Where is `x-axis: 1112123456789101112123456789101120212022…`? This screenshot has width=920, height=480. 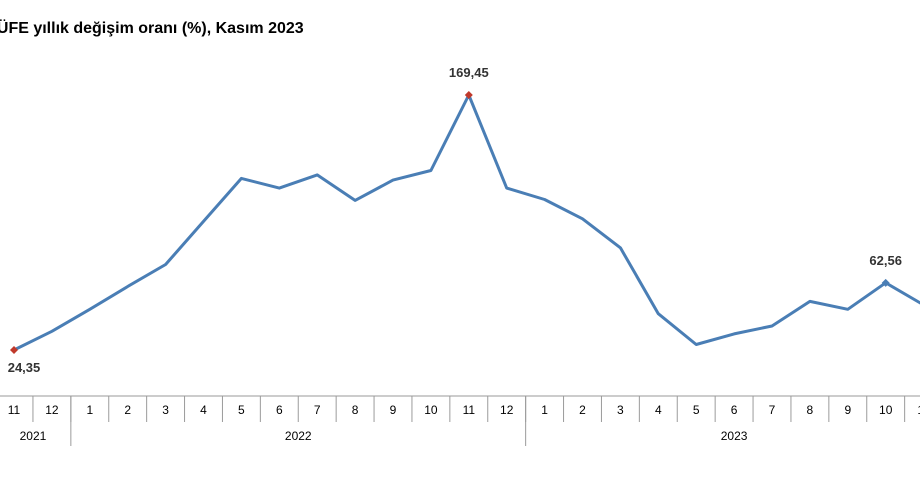
x-axis: 1112123456789101112123456789101120212022… is located at coordinates (460, 420).